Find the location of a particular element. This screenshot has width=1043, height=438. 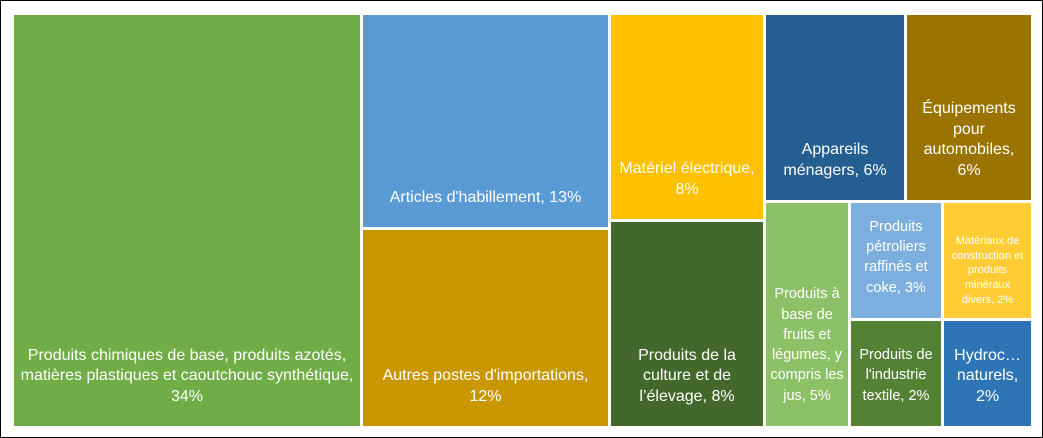

treemap-tile: Matériel électrique, 8% is located at coordinates (687, 117).